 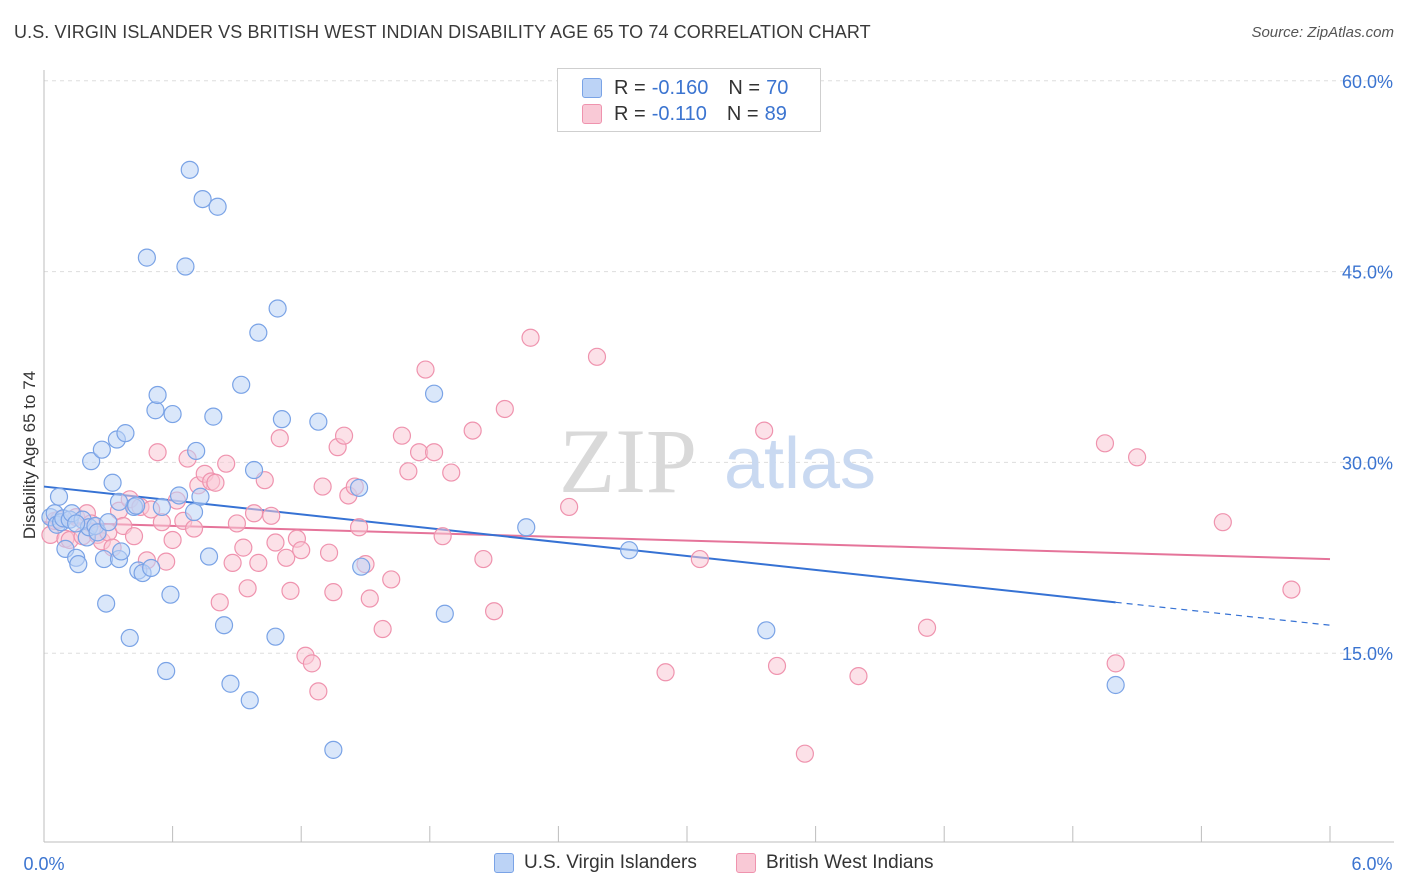 I want to click on source-label: Source: ZipAtlas.com, so click(x=1322, y=32).